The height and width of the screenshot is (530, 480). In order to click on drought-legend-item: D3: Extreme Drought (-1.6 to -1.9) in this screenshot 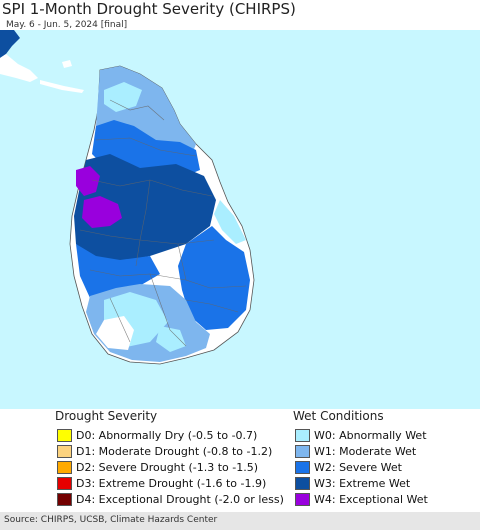, I will do `click(170, 483)`.